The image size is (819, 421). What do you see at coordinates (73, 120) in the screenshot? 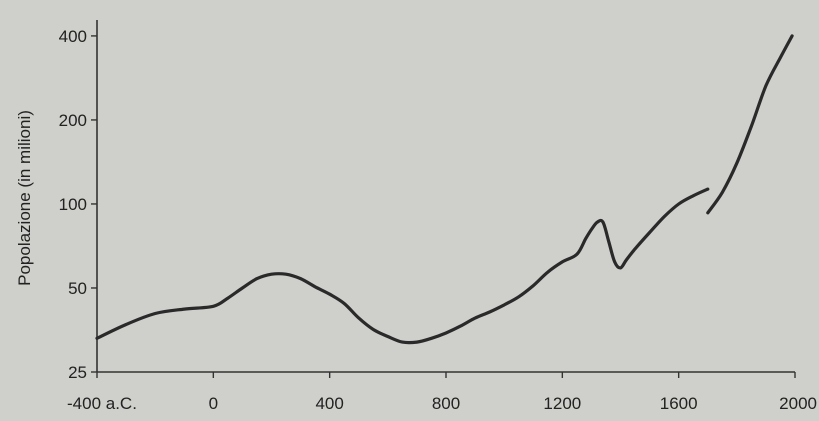
I see `y-tick-label: 200` at bounding box center [73, 120].